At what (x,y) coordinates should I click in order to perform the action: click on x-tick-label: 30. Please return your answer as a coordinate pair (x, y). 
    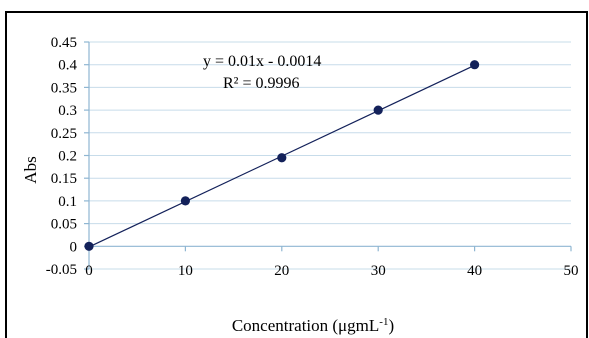
    Looking at the image, I should click on (378, 271).